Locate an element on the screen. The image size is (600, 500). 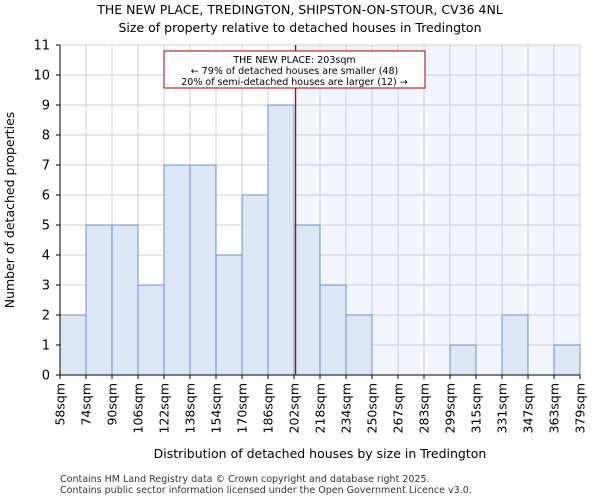
y-tick-label: 3 is located at coordinates (46, 286).